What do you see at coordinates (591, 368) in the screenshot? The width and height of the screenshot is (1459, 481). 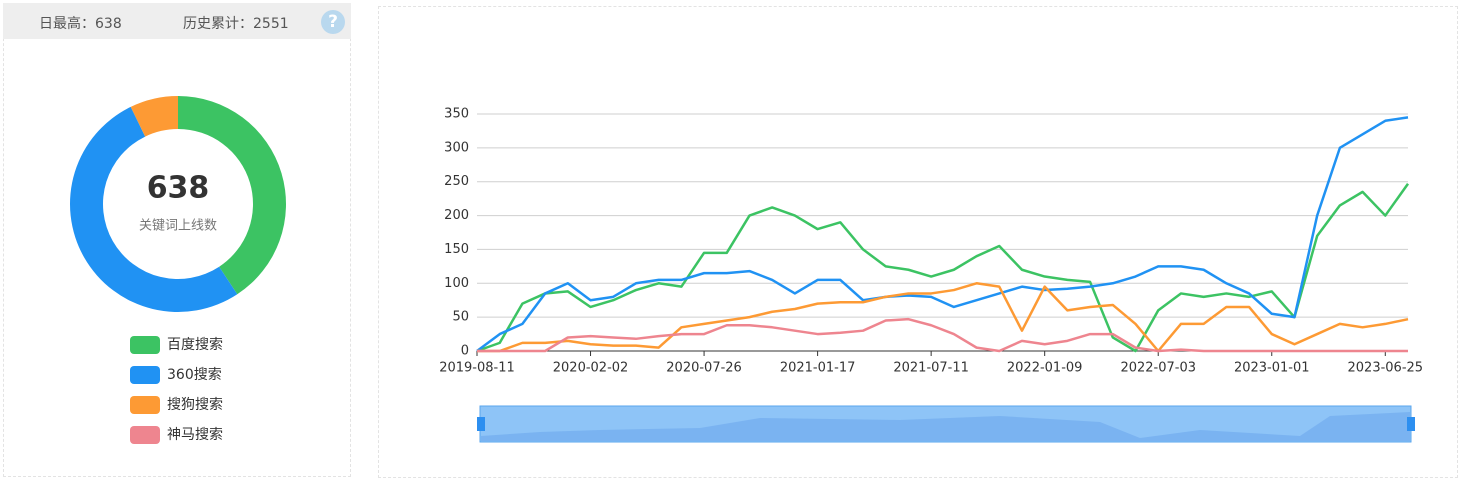 I see `x-tick-label: 2020-02-02` at bounding box center [591, 368].